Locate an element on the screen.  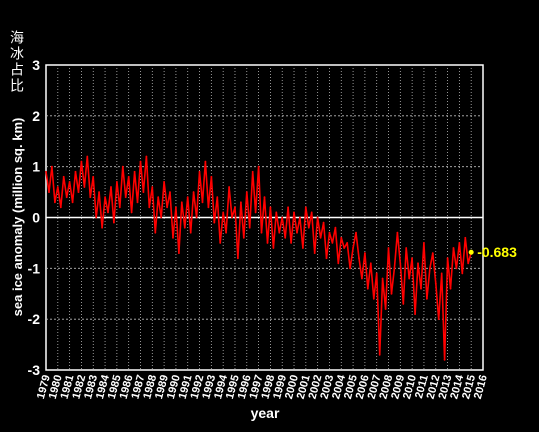
y-axis-label: sea ice anomaly (million sq. km) is located at coordinates (17, 217).